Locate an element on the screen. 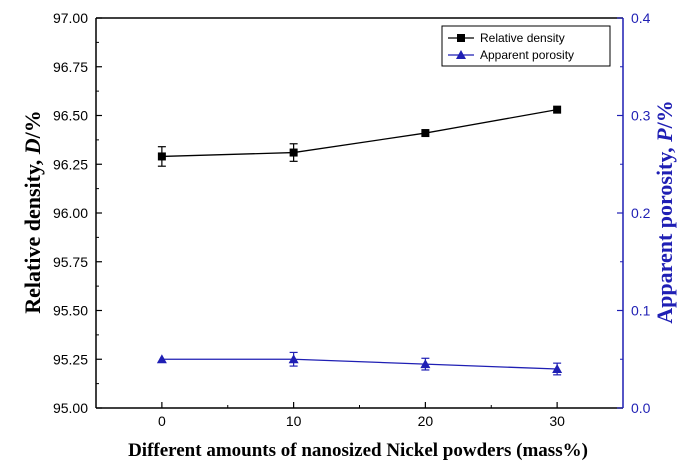 The image size is (694, 465). right-tick-label: 0.2 is located at coordinates (641, 213).